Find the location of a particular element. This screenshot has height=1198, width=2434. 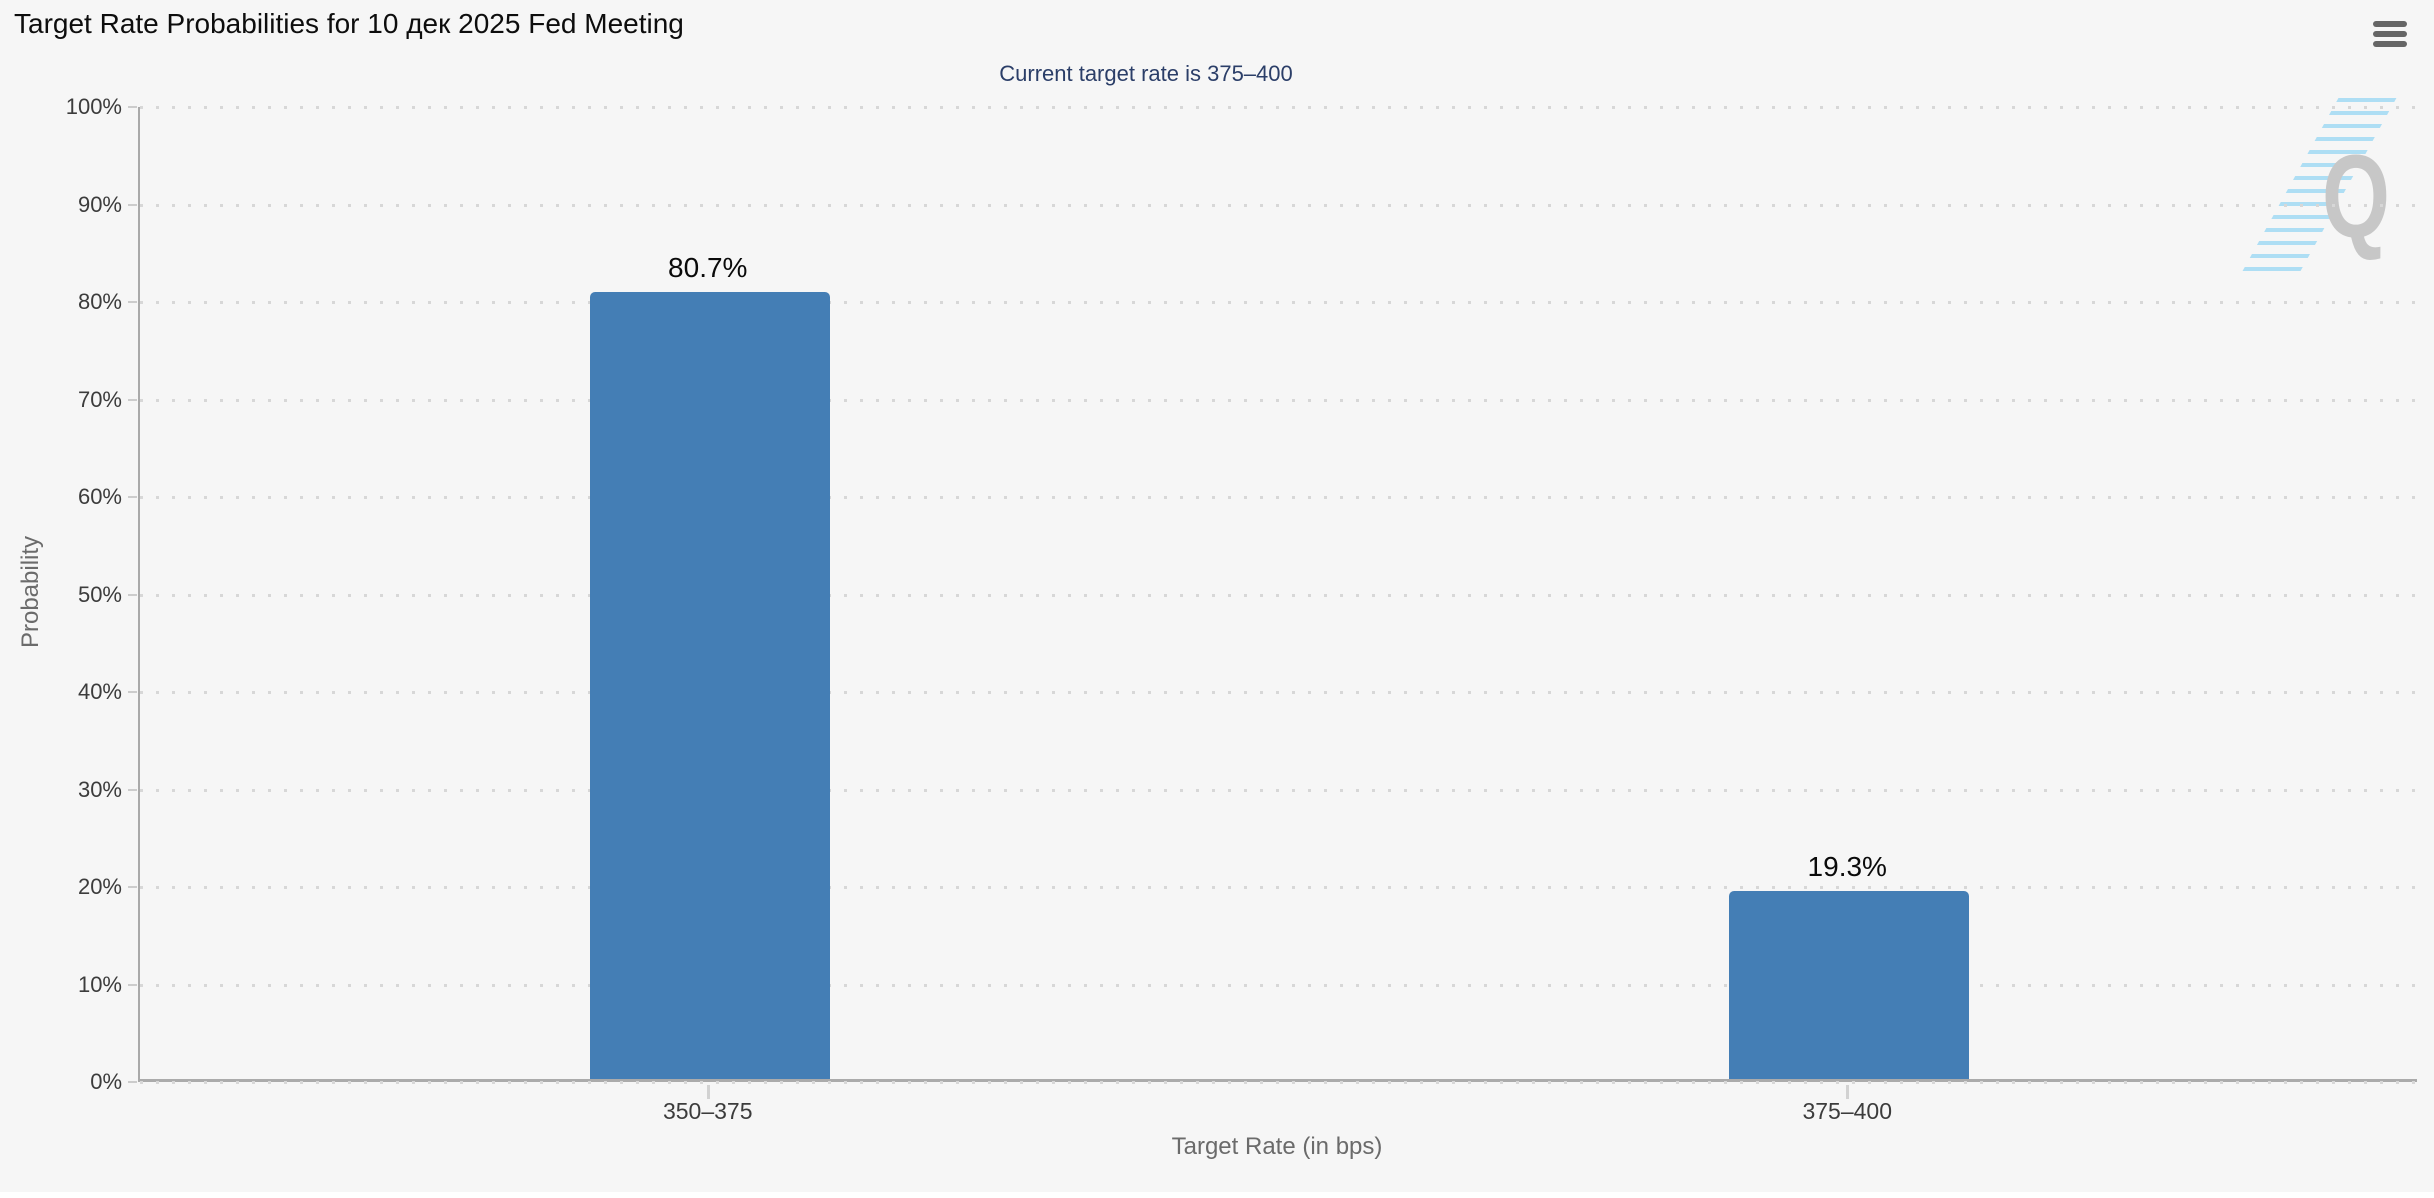

y-axis-title: Probability is located at coordinates (30, 592).